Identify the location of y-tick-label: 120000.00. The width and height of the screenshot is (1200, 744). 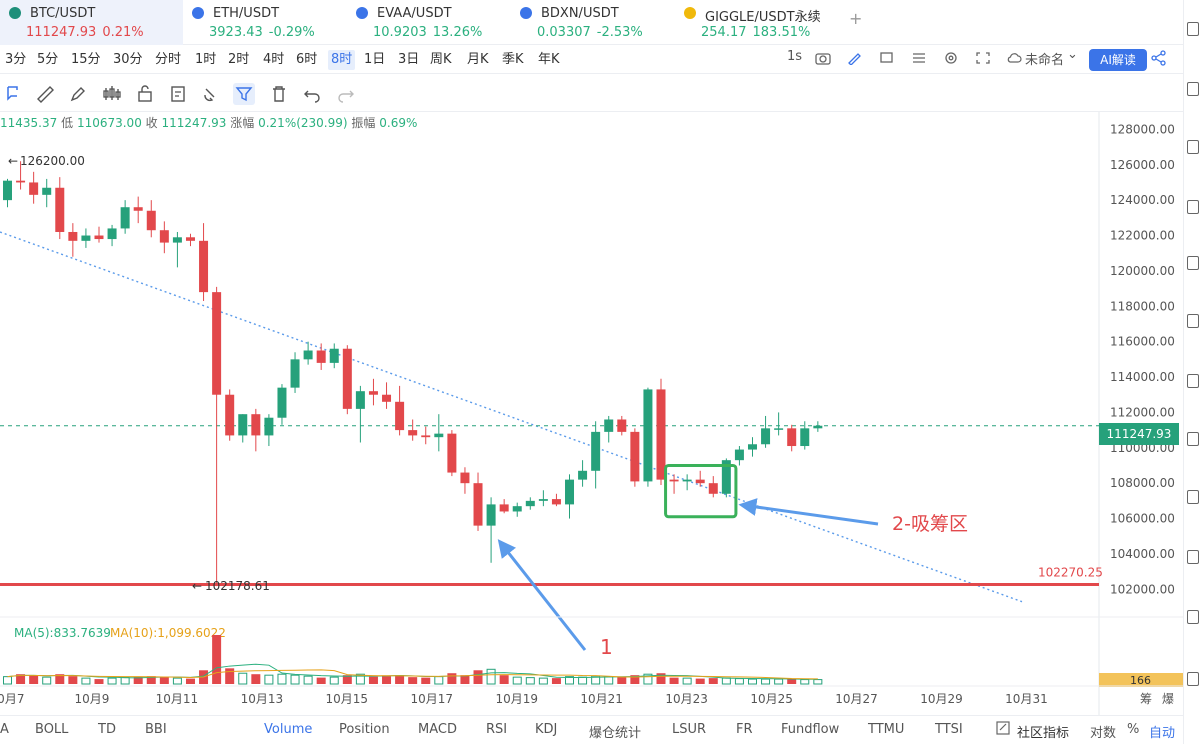
(1142, 271).